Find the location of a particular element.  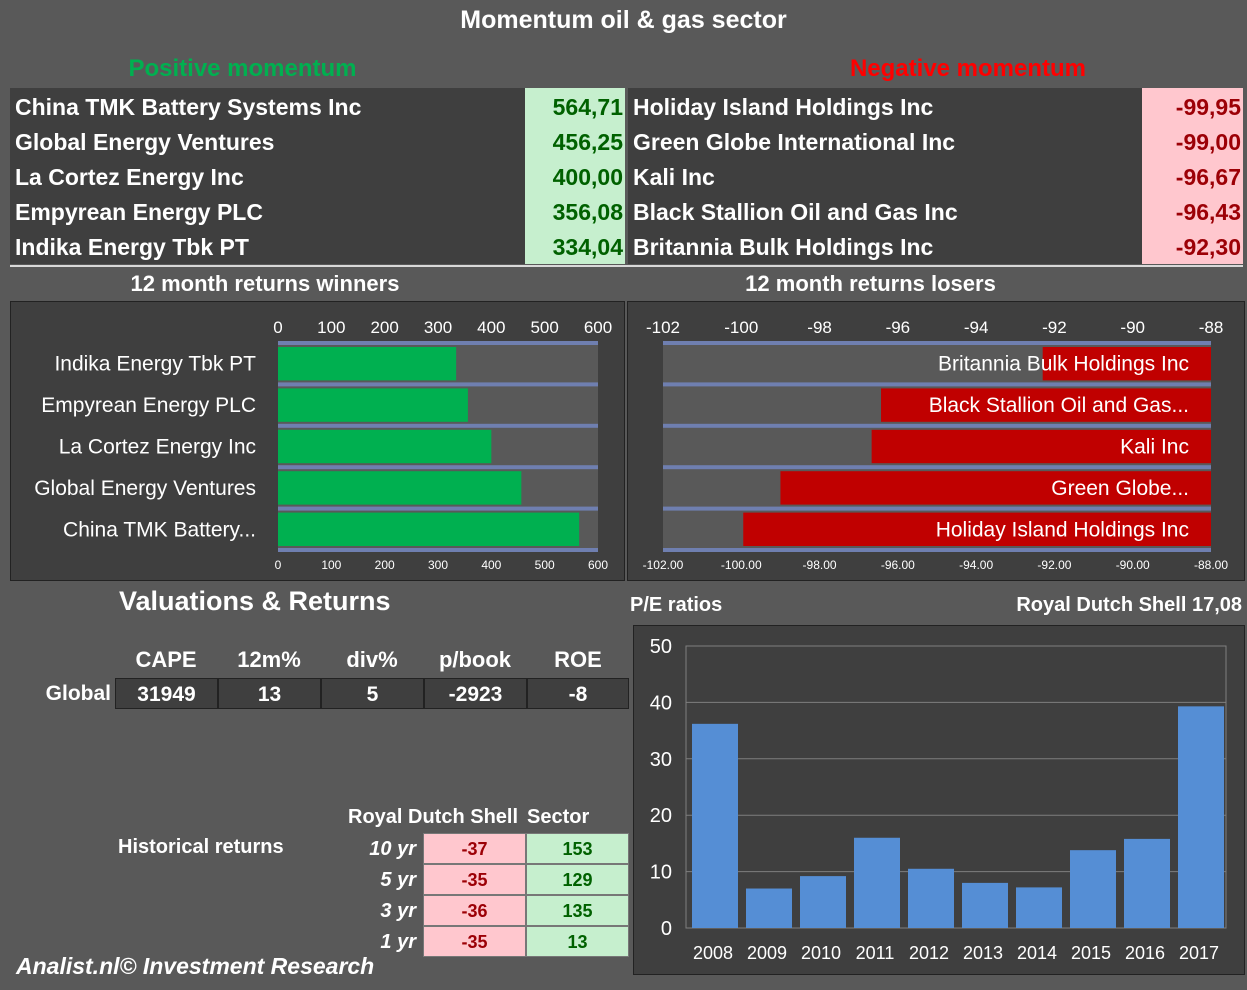

axis-tick-top: -98 is located at coordinates (819, 327).